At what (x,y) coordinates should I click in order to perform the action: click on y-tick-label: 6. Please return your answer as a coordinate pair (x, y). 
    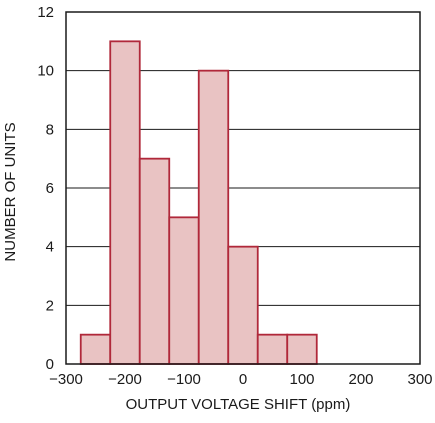
    Looking at the image, I should click on (50, 188).